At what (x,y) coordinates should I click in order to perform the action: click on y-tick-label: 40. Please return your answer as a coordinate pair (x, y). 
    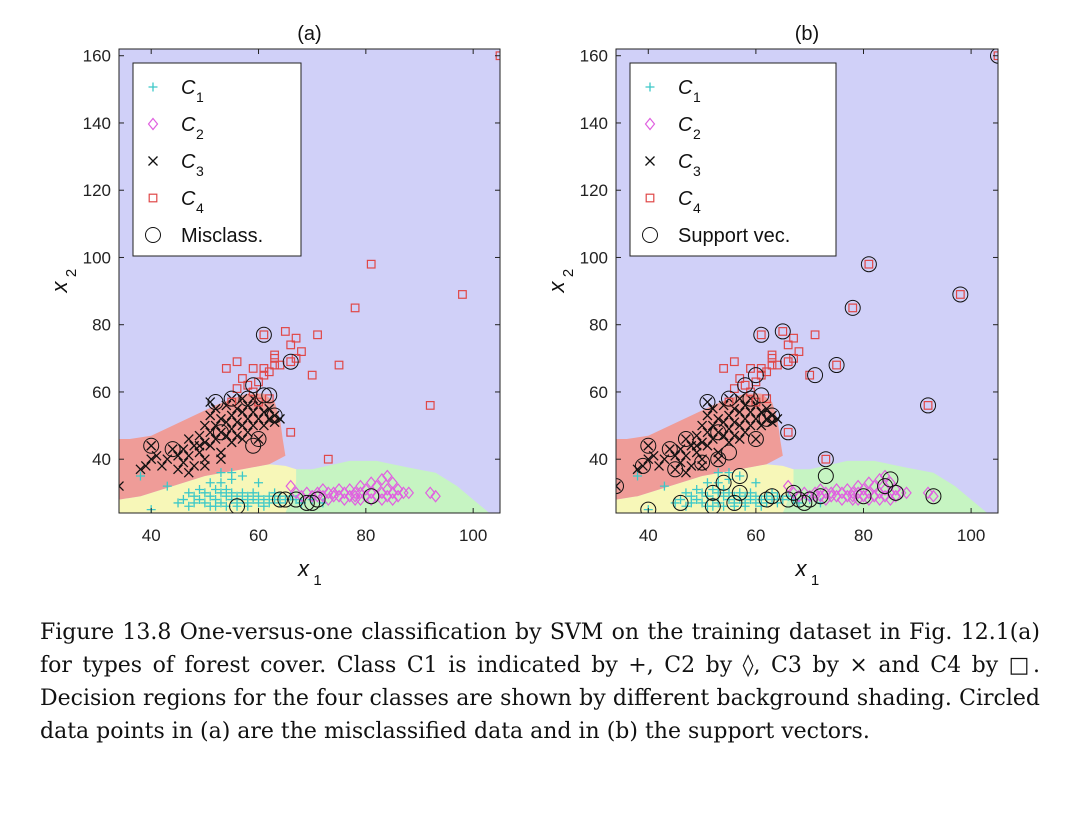
    Looking at the image, I should click on (101, 459).